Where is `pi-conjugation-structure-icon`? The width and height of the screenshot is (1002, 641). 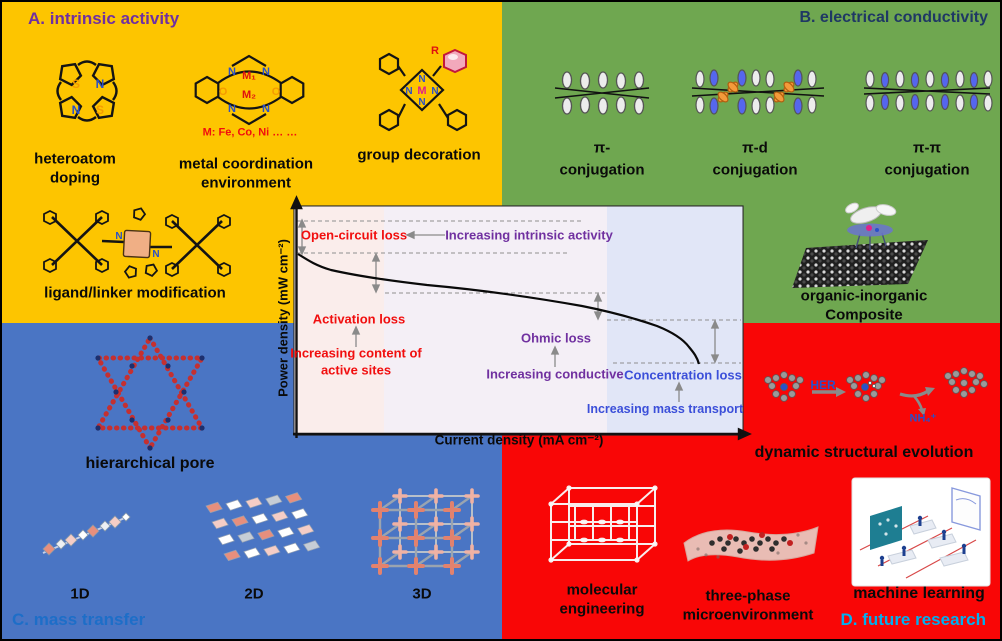 pi-conjugation-structure-icon is located at coordinates (602, 93).